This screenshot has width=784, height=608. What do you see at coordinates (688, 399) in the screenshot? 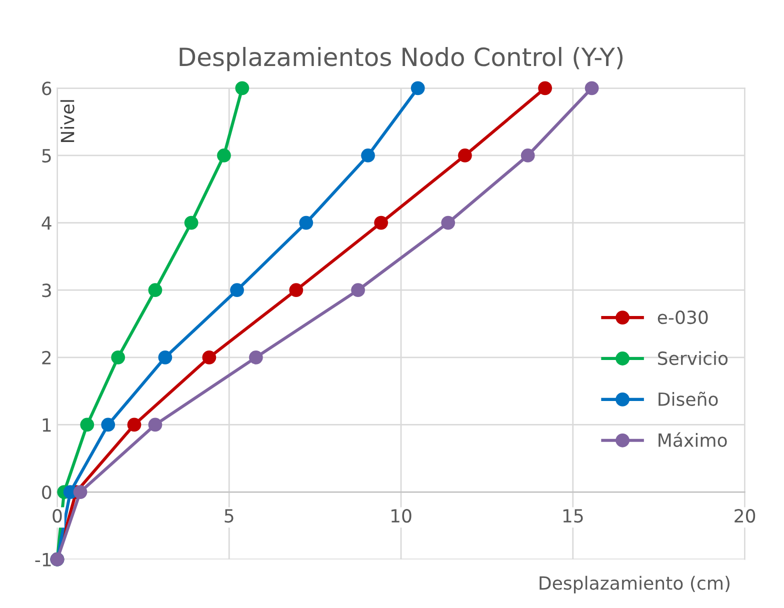
I see `legend-label: Diseño` at bounding box center [688, 399].